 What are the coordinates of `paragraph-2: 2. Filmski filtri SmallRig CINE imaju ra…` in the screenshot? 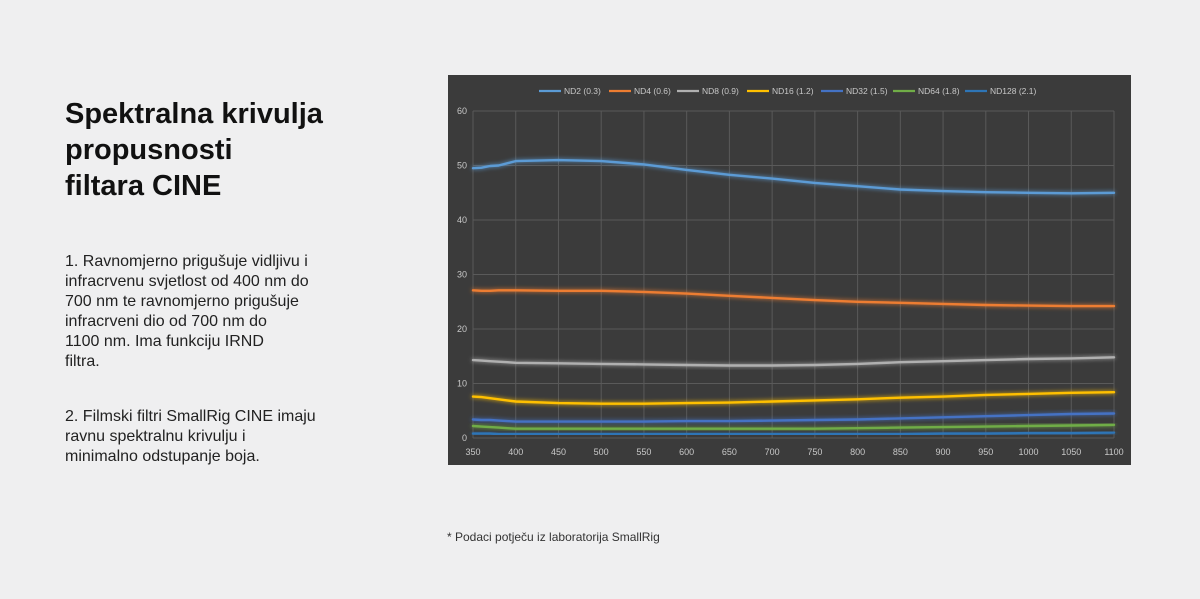 It's located at (217, 437).